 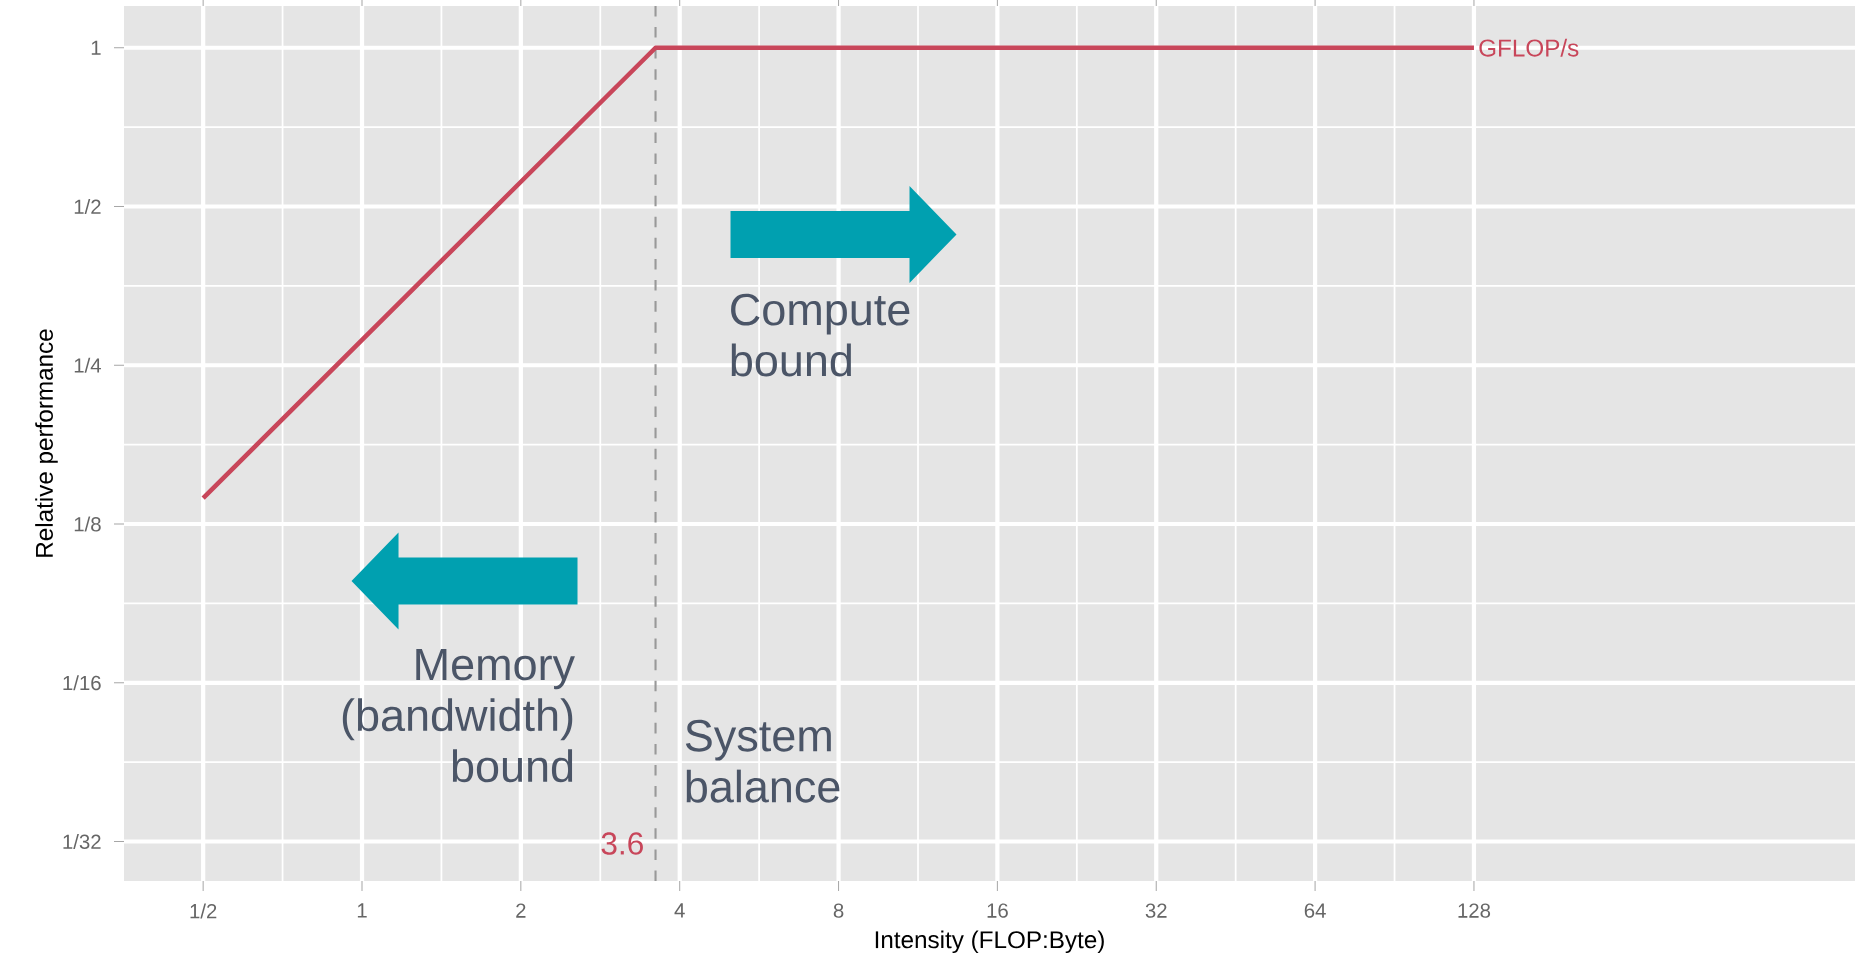 What do you see at coordinates (458, 715) in the screenshot?
I see `annotation: Memory (bandwidth) bound` at bounding box center [458, 715].